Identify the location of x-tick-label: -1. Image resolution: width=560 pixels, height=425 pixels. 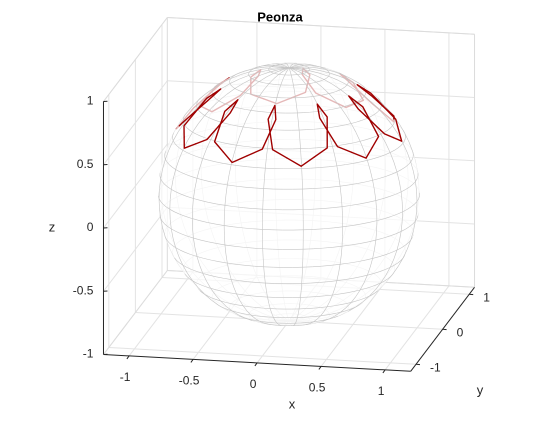
(125, 377).